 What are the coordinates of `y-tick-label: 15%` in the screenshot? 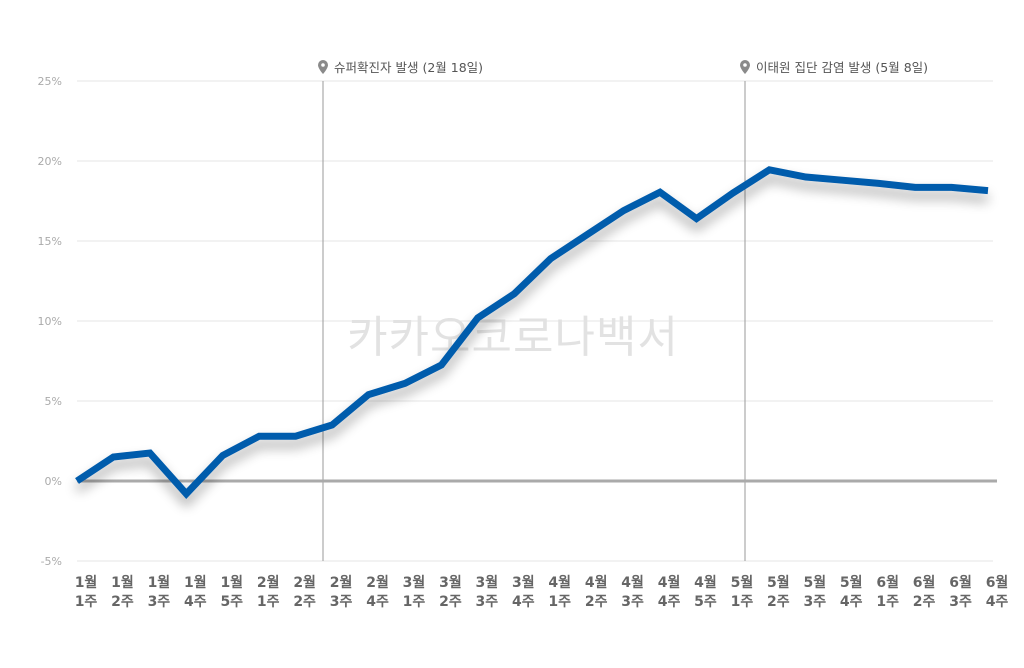 It's located at (50, 241).